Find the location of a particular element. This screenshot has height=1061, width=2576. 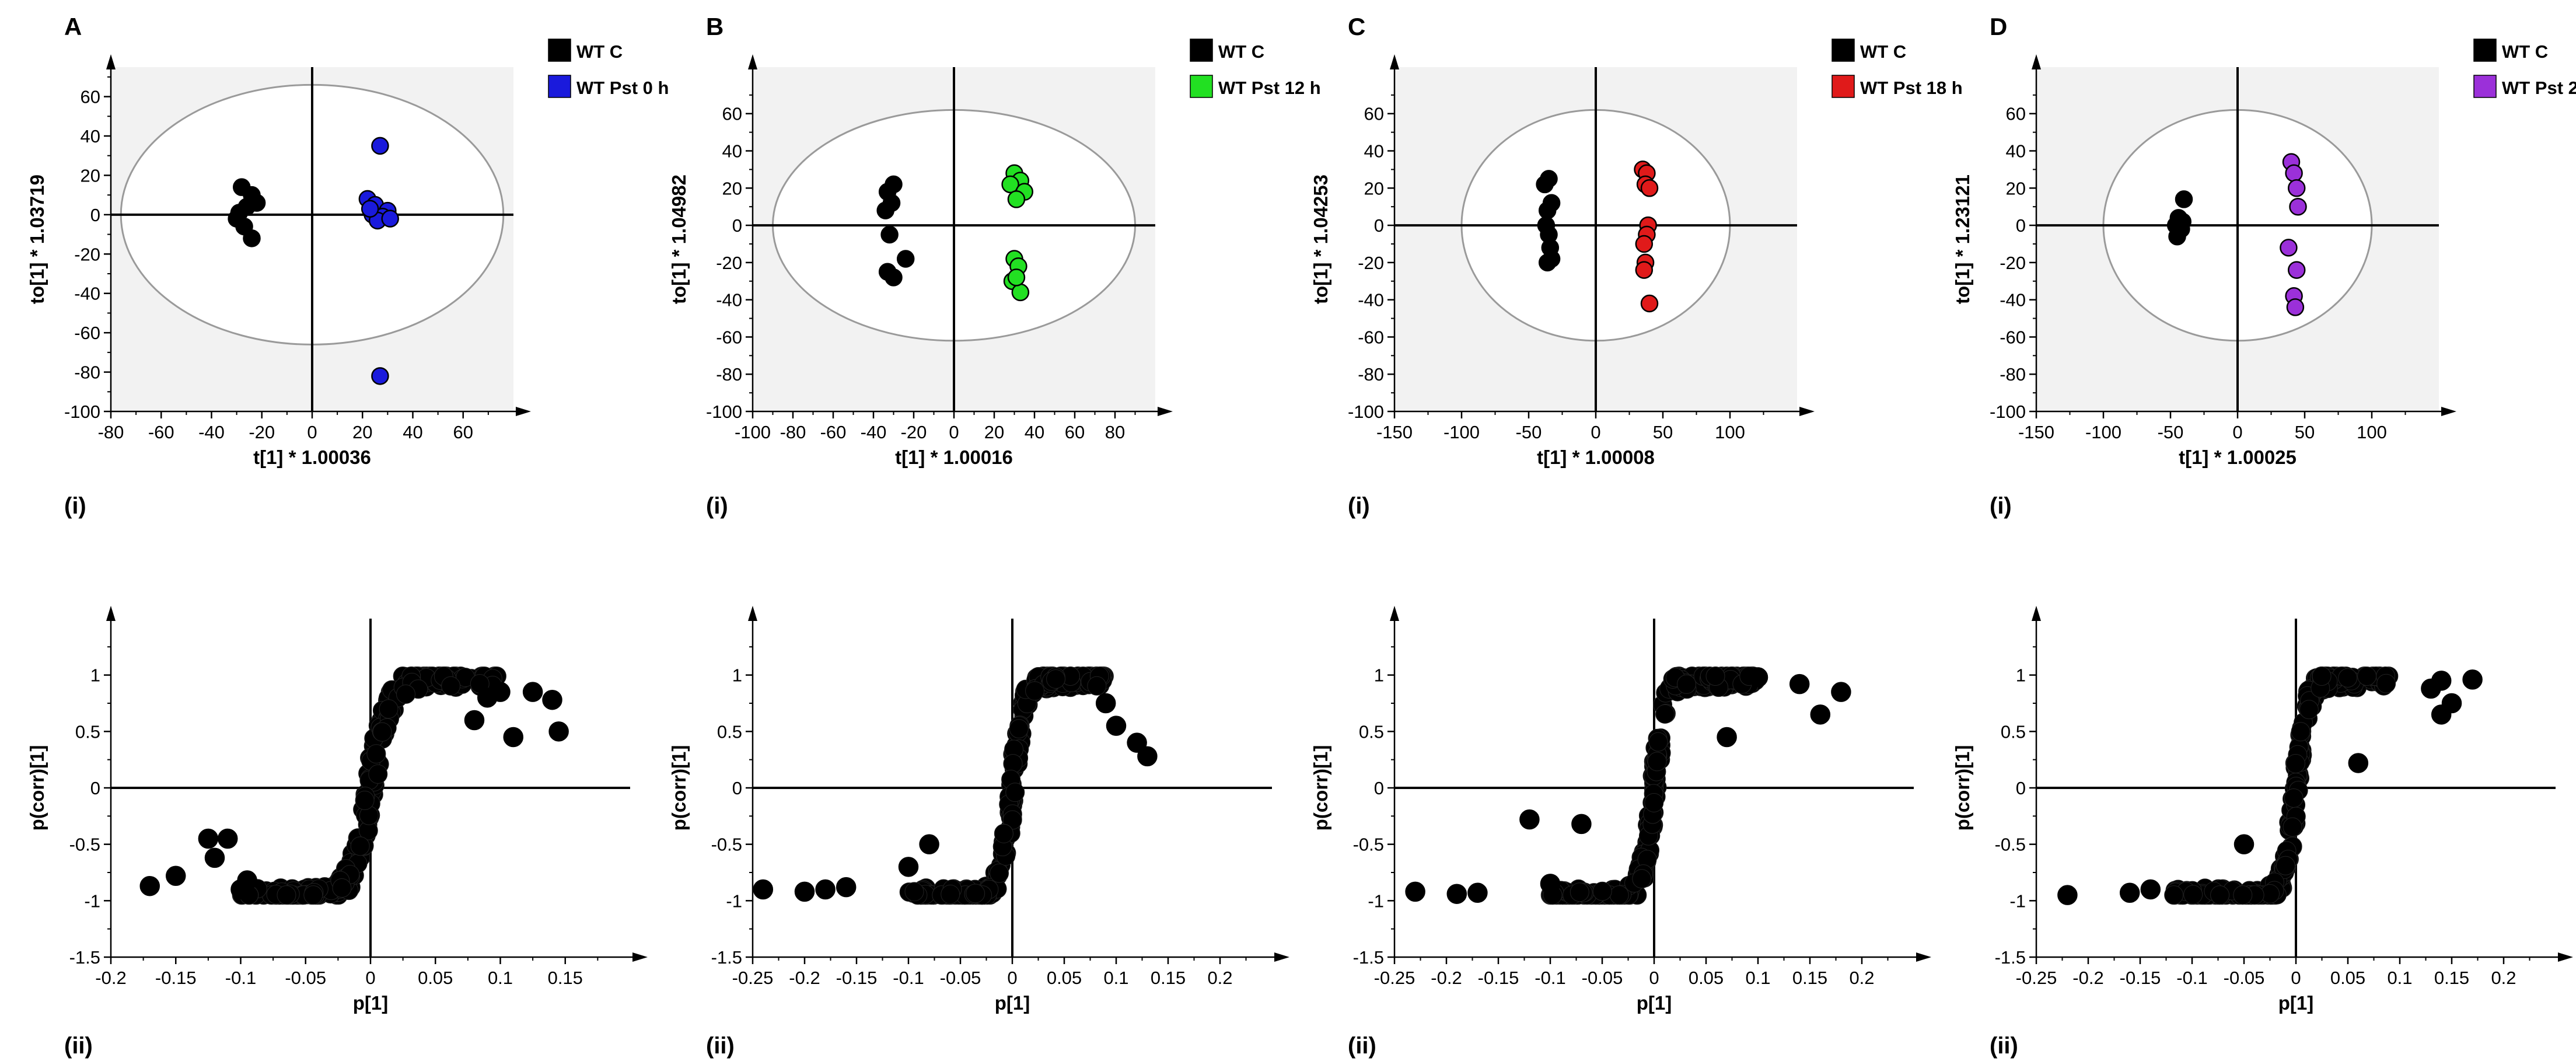

x-tick-label: 20 is located at coordinates (994, 432).